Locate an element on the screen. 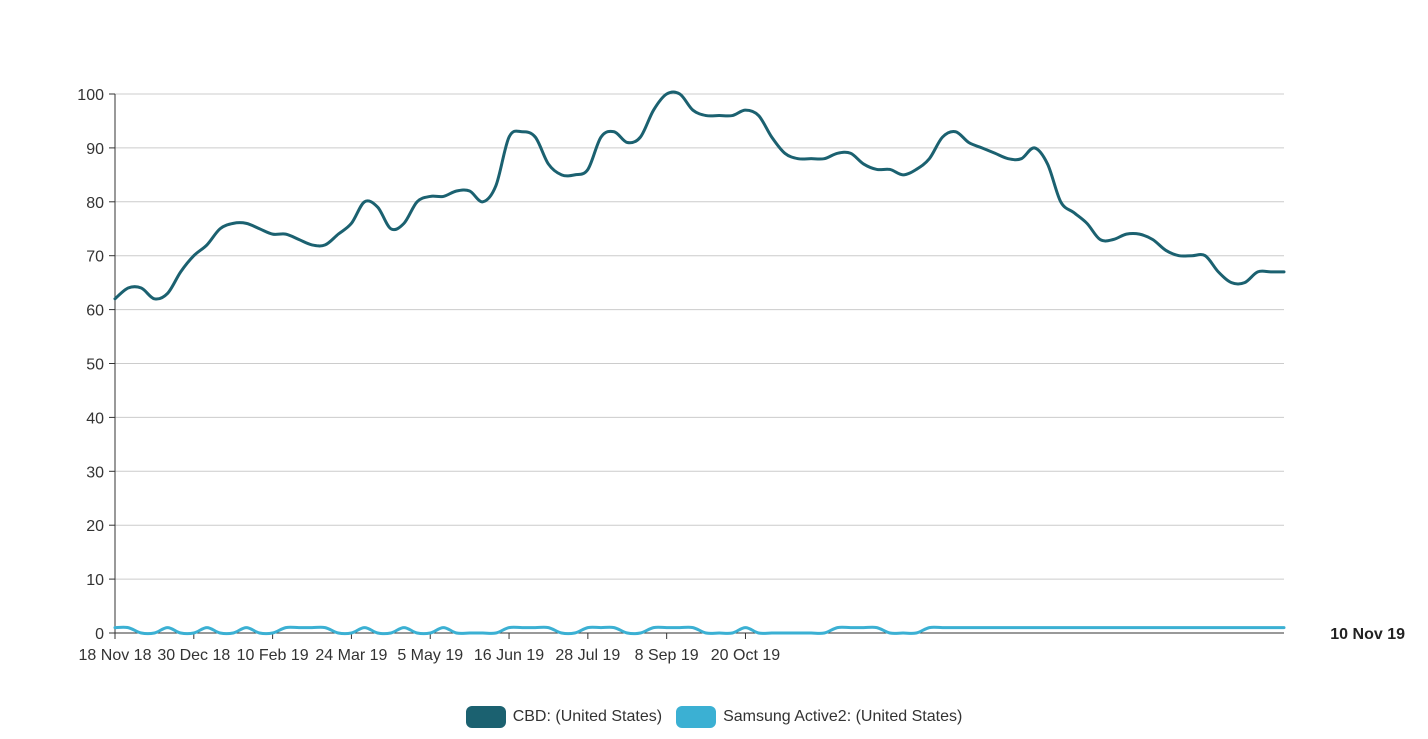  series-line-samsung-active2 is located at coordinates (699, 630).